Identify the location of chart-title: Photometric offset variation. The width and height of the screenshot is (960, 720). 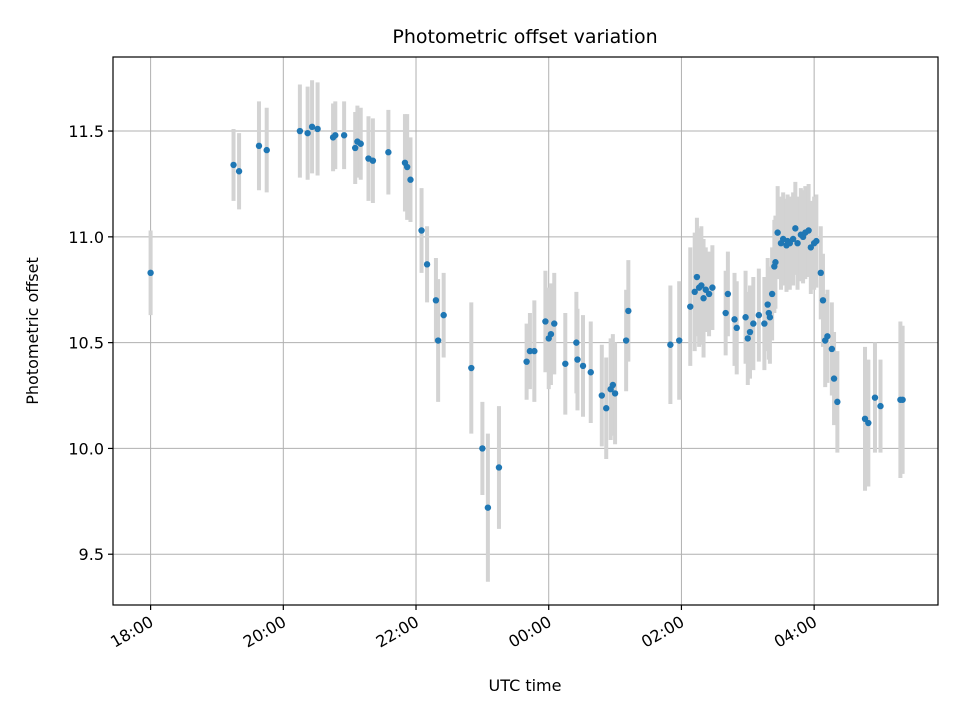
(524, 37).